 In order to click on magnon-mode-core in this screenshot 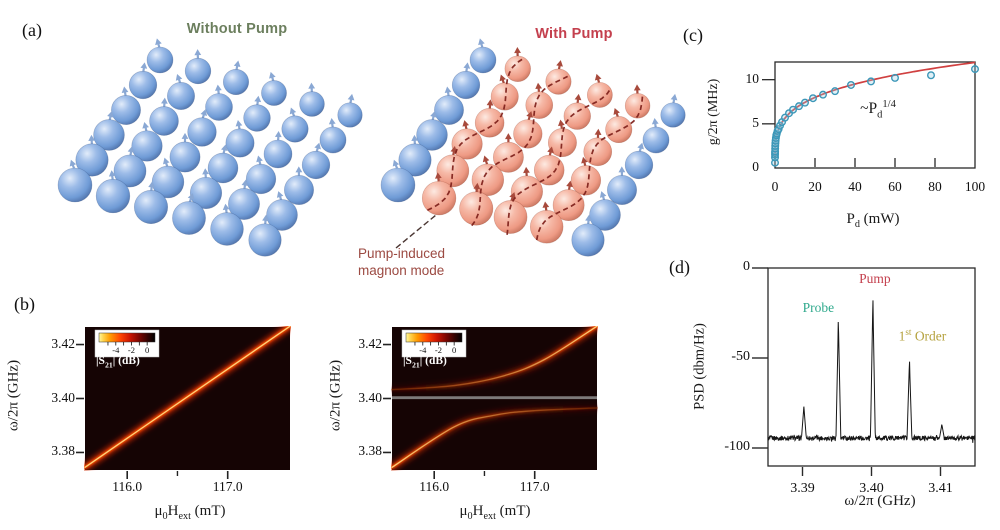, I will do `click(494, 358)`.